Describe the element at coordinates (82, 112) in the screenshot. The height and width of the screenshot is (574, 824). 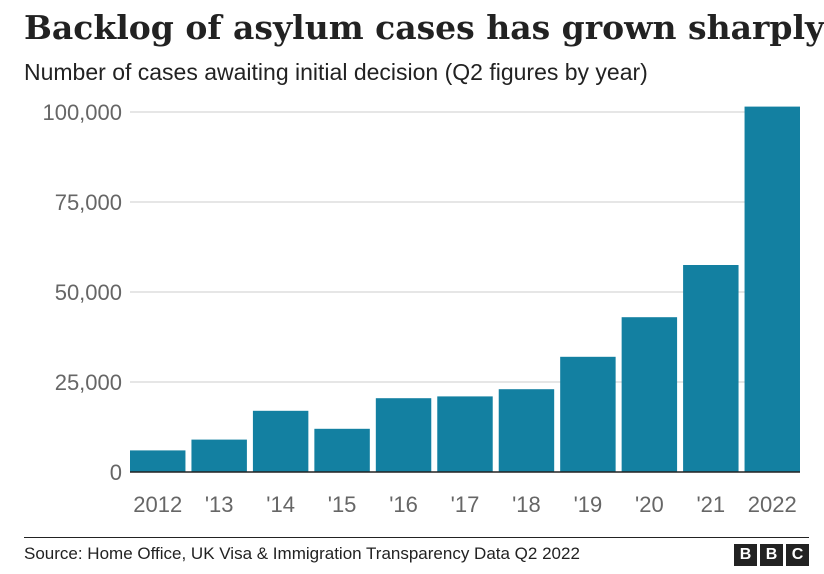
I see `y-tick-label: 100,000` at that location.